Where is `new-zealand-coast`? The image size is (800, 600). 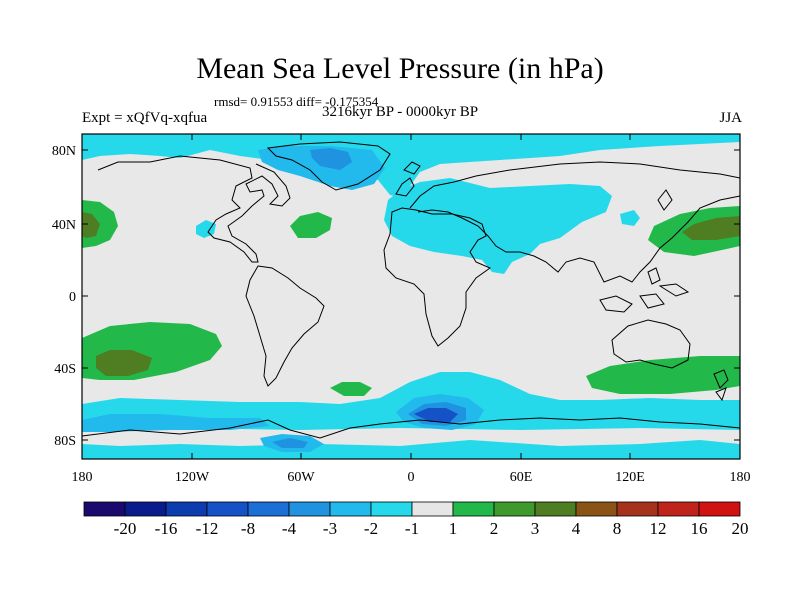 new-zealand-coast is located at coordinates (721, 385).